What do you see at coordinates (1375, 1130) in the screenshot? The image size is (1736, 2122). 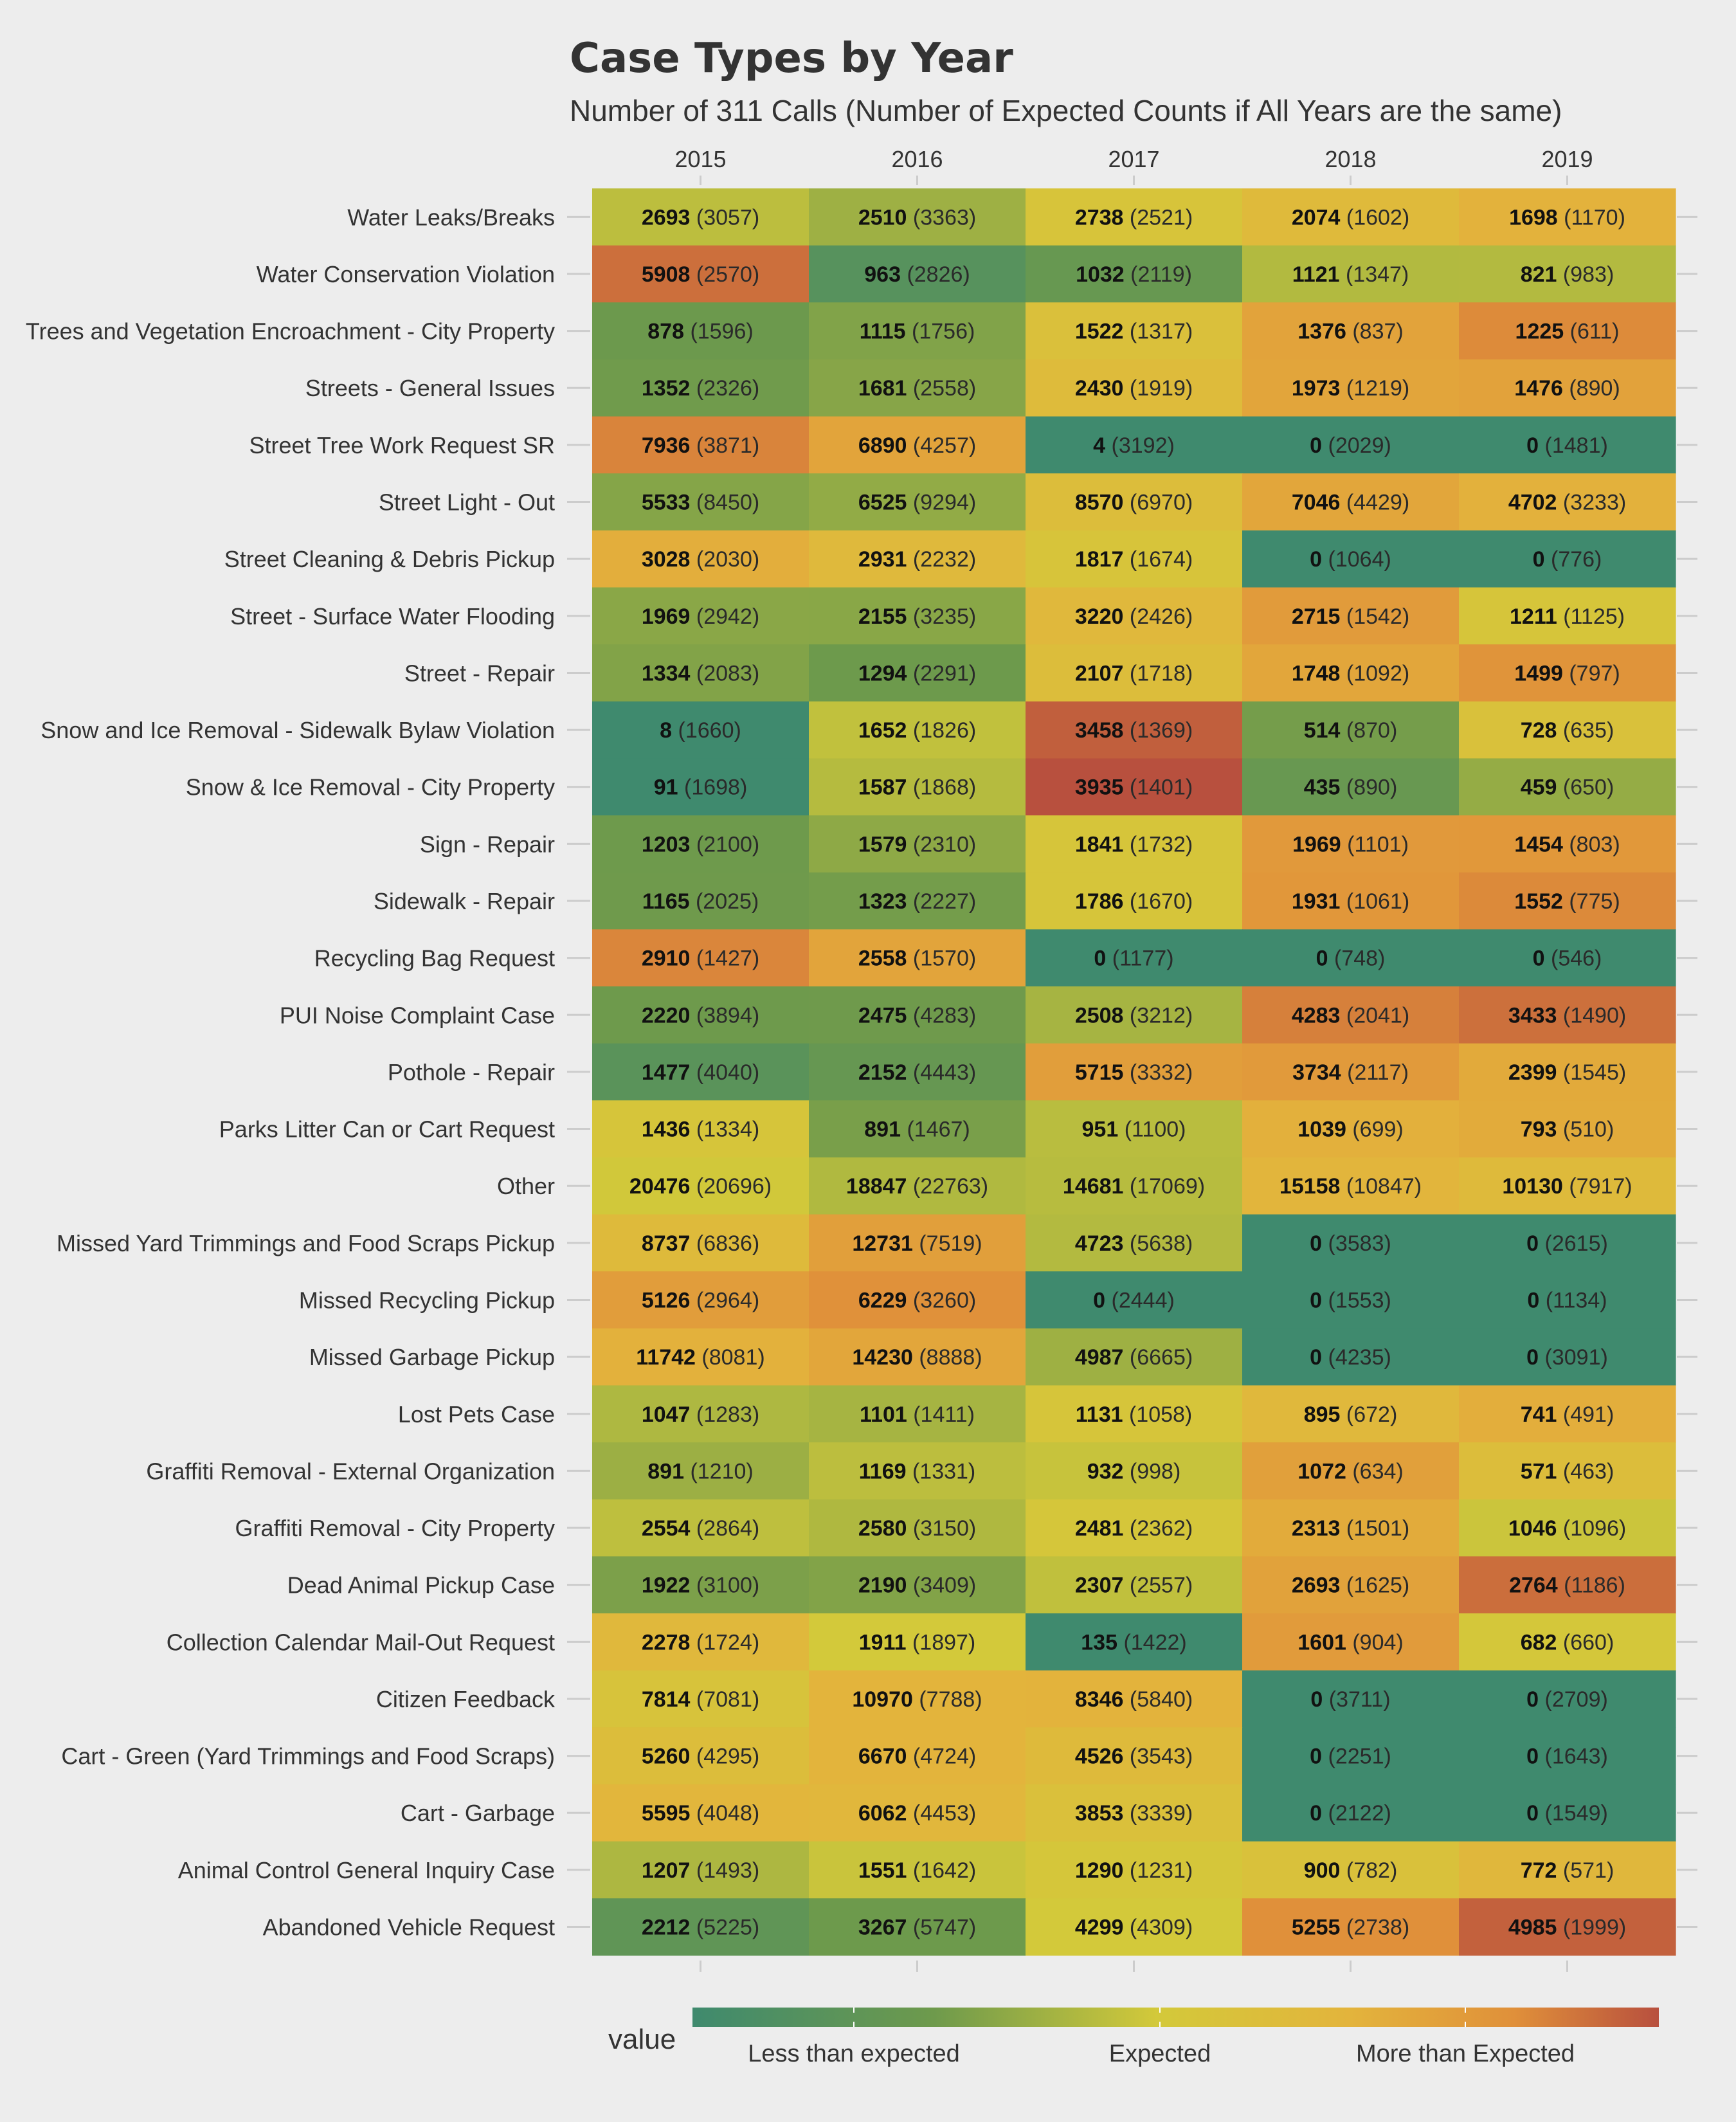 I see `cell-expected-value: (699)` at bounding box center [1375, 1130].